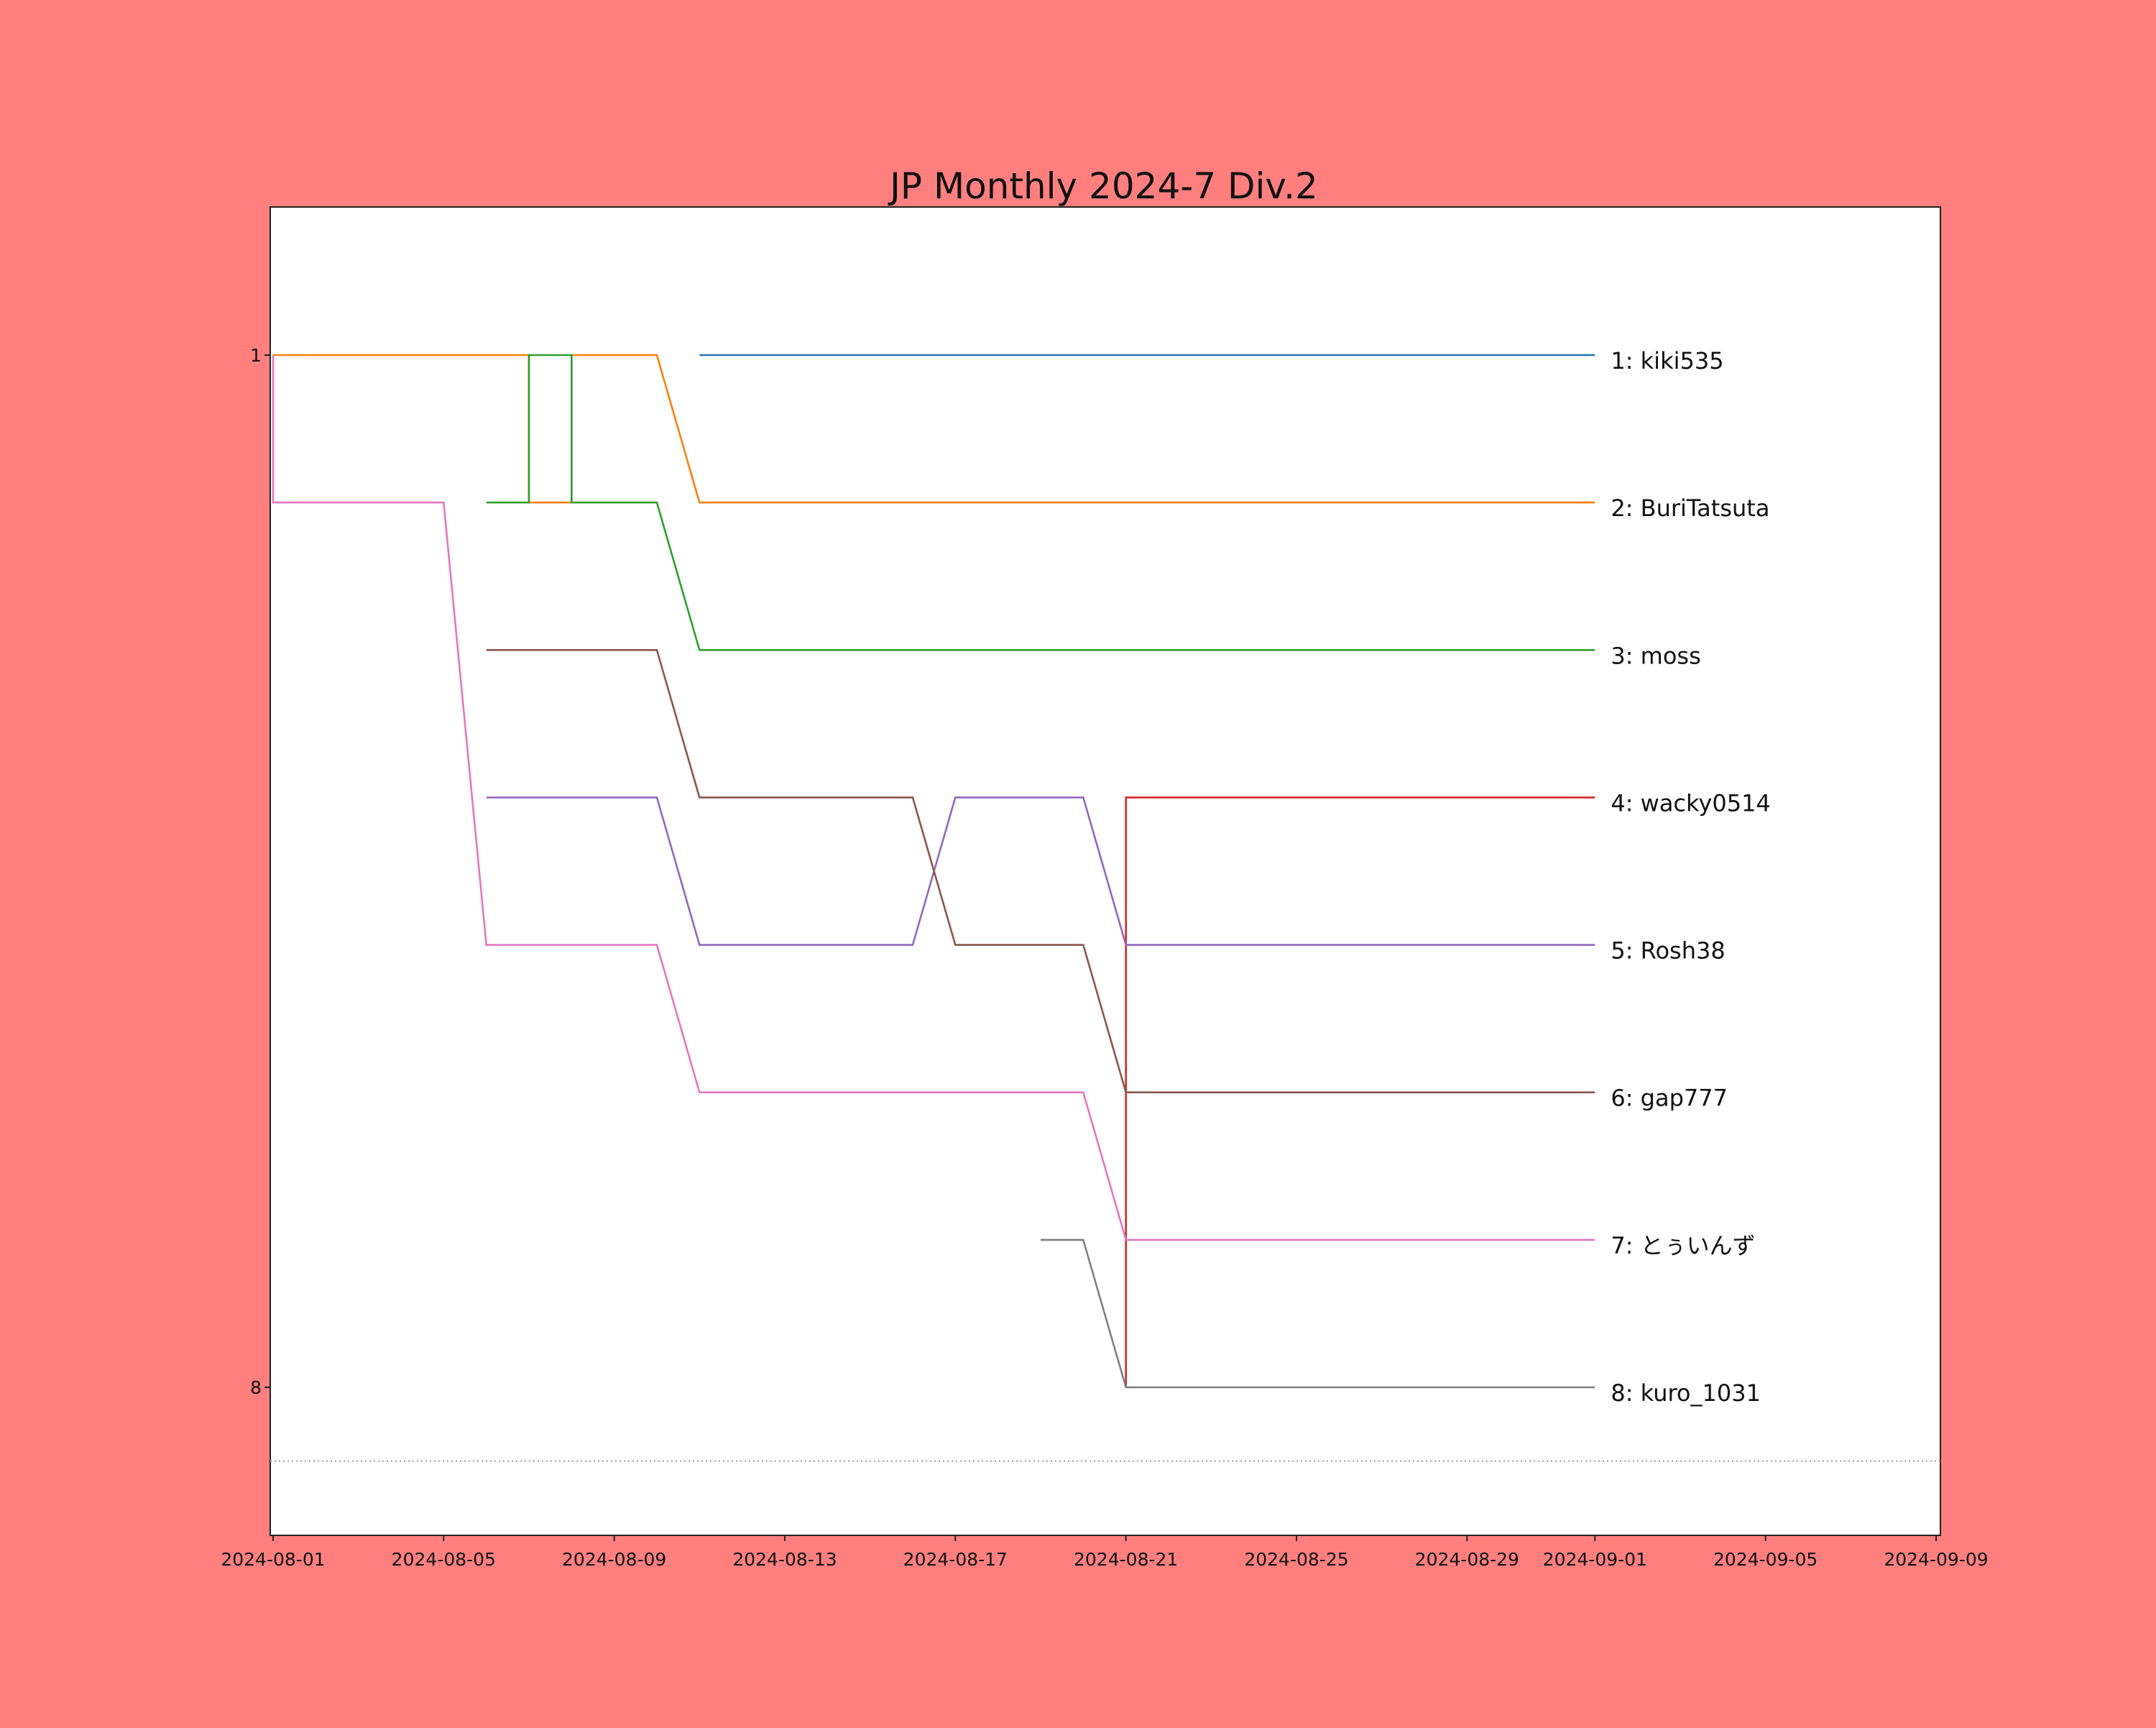 This screenshot has height=1728, width=2156. I want to click on x-tick-label: 2024-08-17, so click(955, 1560).